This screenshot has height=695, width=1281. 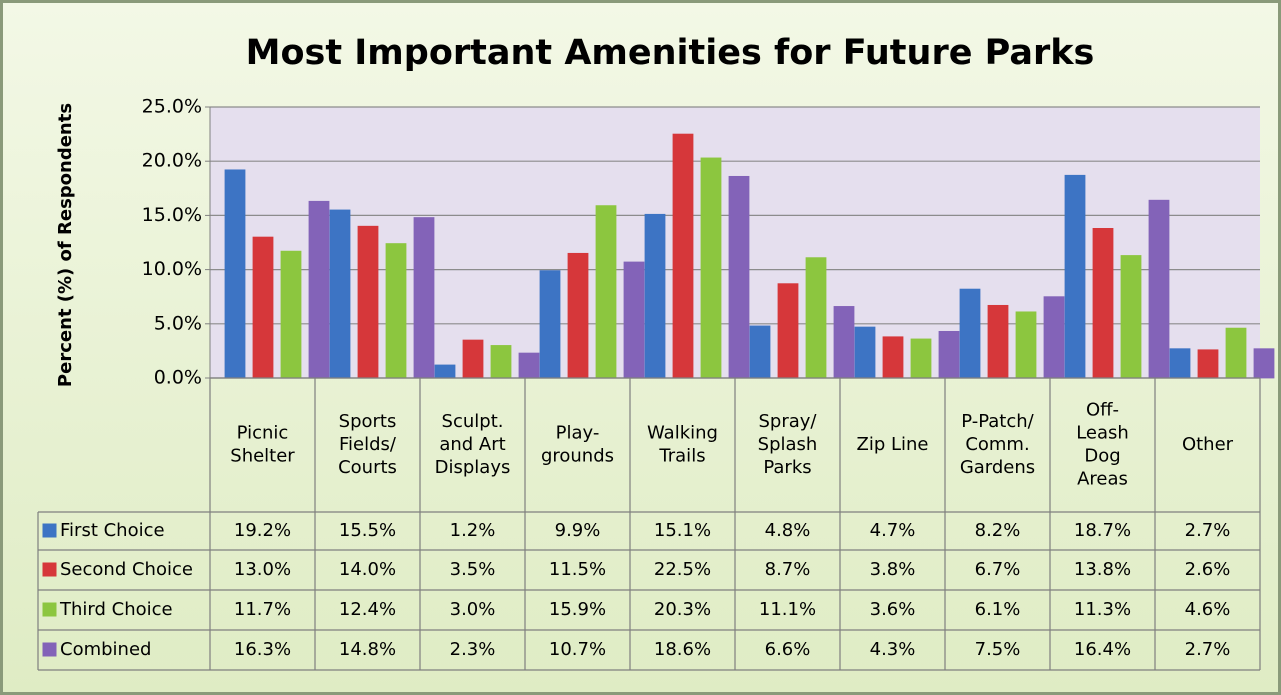 I want to click on data-label: 11.1%, so click(x=787, y=609).